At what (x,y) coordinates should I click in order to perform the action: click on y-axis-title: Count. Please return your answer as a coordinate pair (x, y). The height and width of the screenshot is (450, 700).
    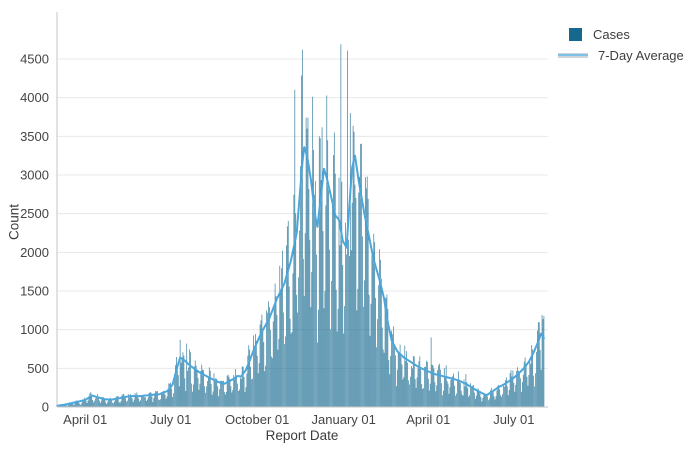
    Looking at the image, I should click on (14, 222).